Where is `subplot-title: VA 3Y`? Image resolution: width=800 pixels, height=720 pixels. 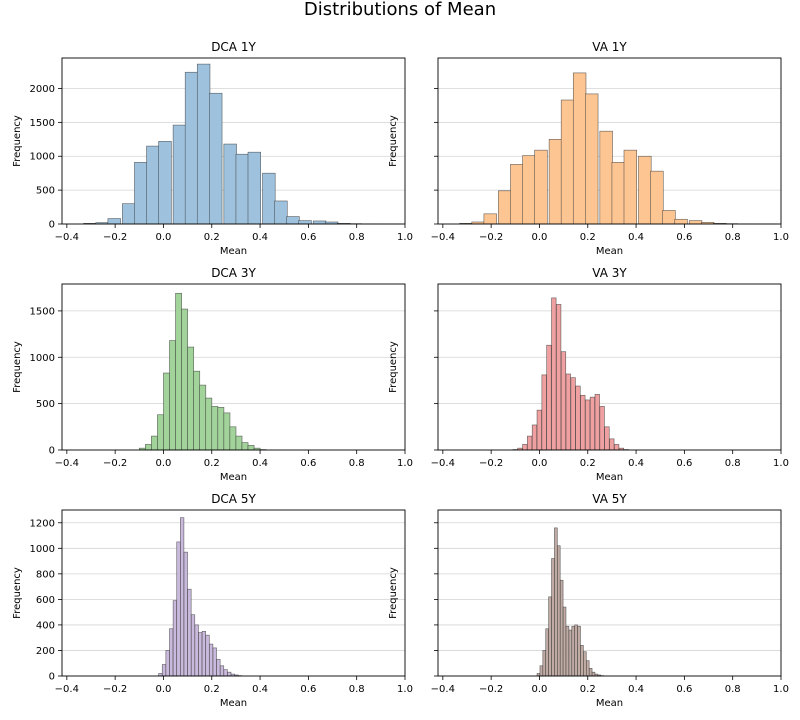 subplot-title: VA 3Y is located at coordinates (609, 273).